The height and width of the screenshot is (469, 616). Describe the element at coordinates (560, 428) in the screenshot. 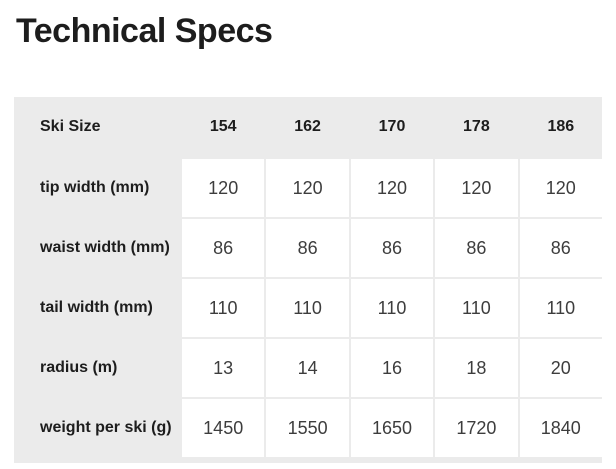

I see `spec-value-cell: 1840` at that location.